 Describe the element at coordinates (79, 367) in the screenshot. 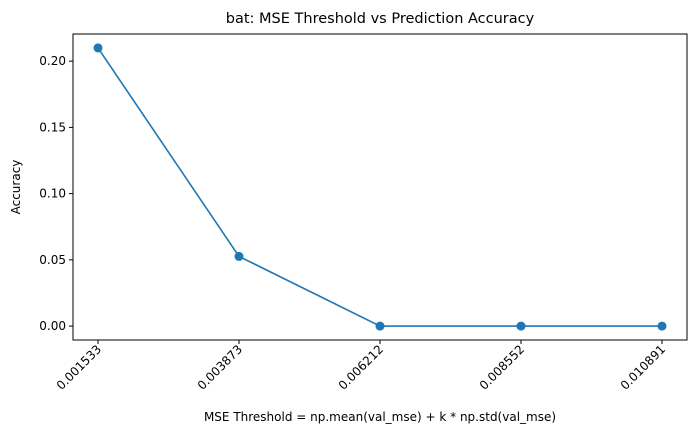

I see `x-tick-label: 0.001533` at that location.